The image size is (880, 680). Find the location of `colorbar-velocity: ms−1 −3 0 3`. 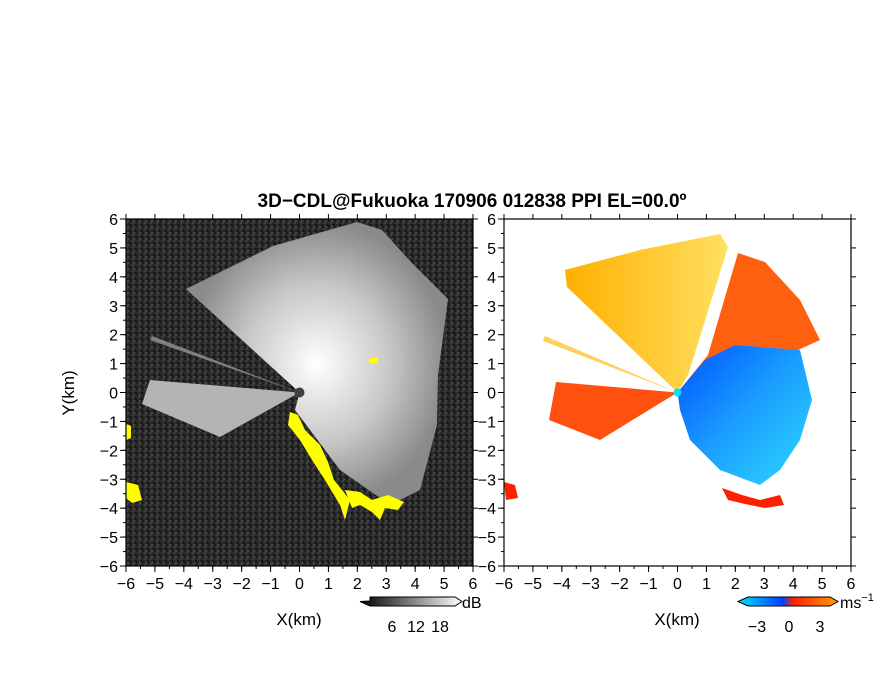

colorbar-velocity: ms−1 −3 0 3 is located at coordinates (805, 614).